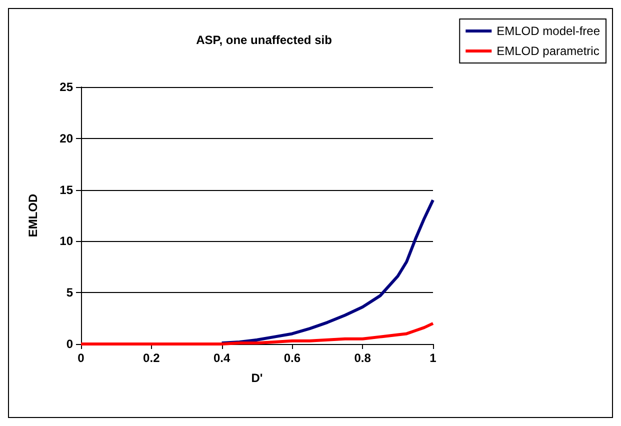  I want to click on x-axis-title: D', so click(257, 378).